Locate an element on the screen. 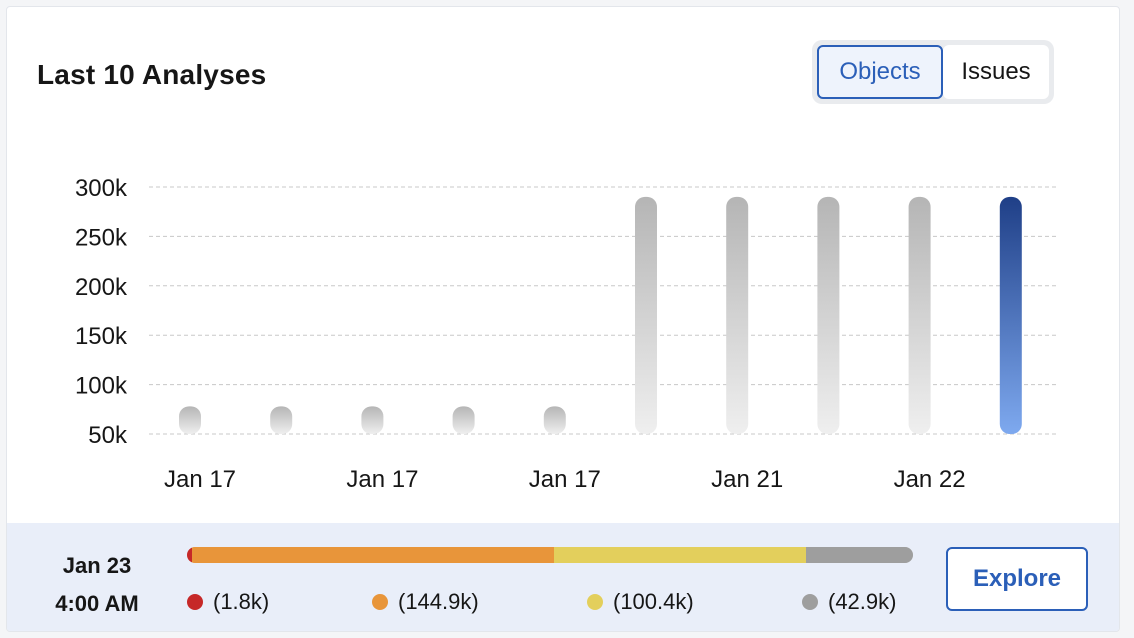 The width and height of the screenshot is (1134, 638). legend-value: (144.9k) is located at coordinates (438, 601).